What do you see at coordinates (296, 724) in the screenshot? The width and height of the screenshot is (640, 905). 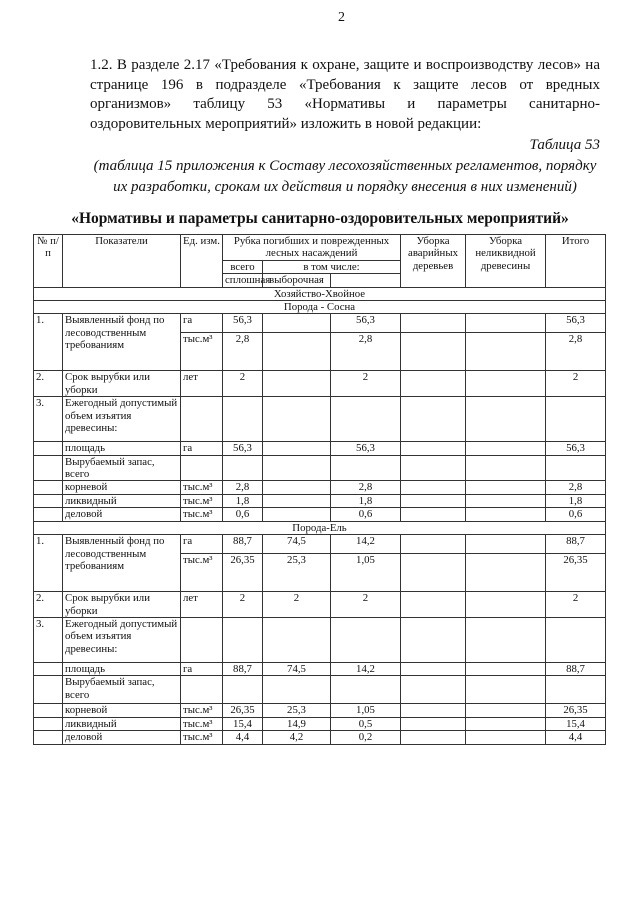 I see `value-clear: 14,9` at bounding box center [296, 724].